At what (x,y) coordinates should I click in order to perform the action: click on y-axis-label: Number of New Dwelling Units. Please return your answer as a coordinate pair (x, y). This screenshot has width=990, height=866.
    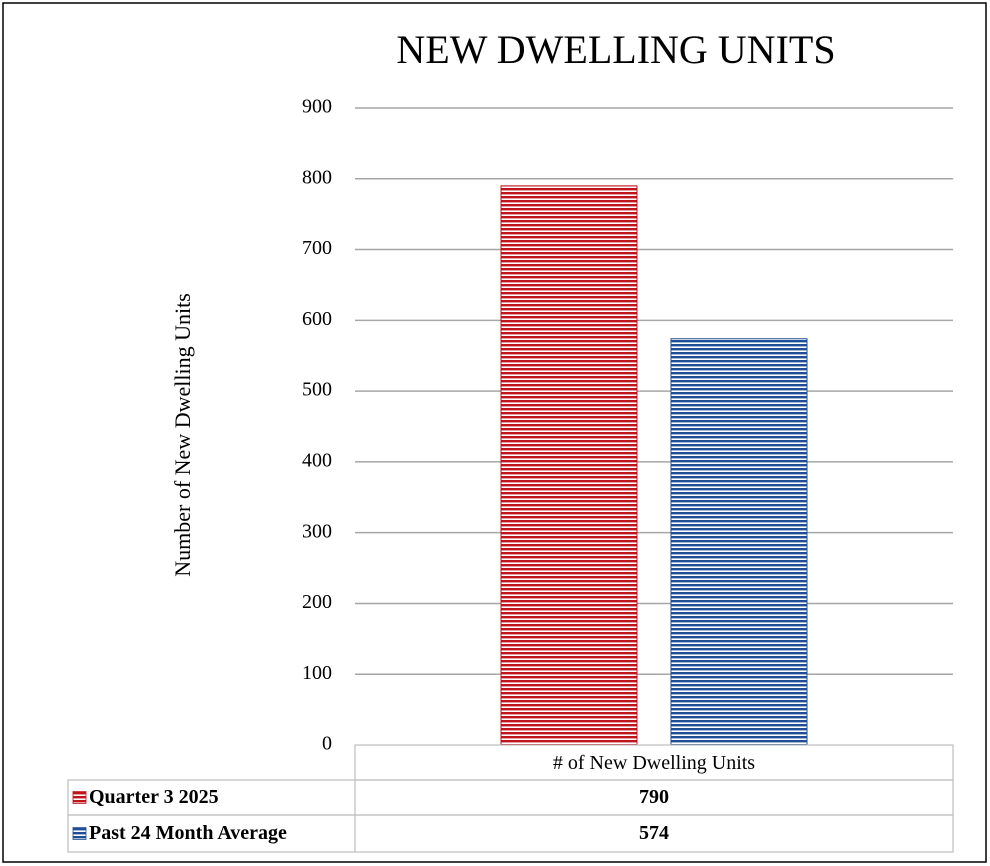
    Looking at the image, I should click on (182, 435).